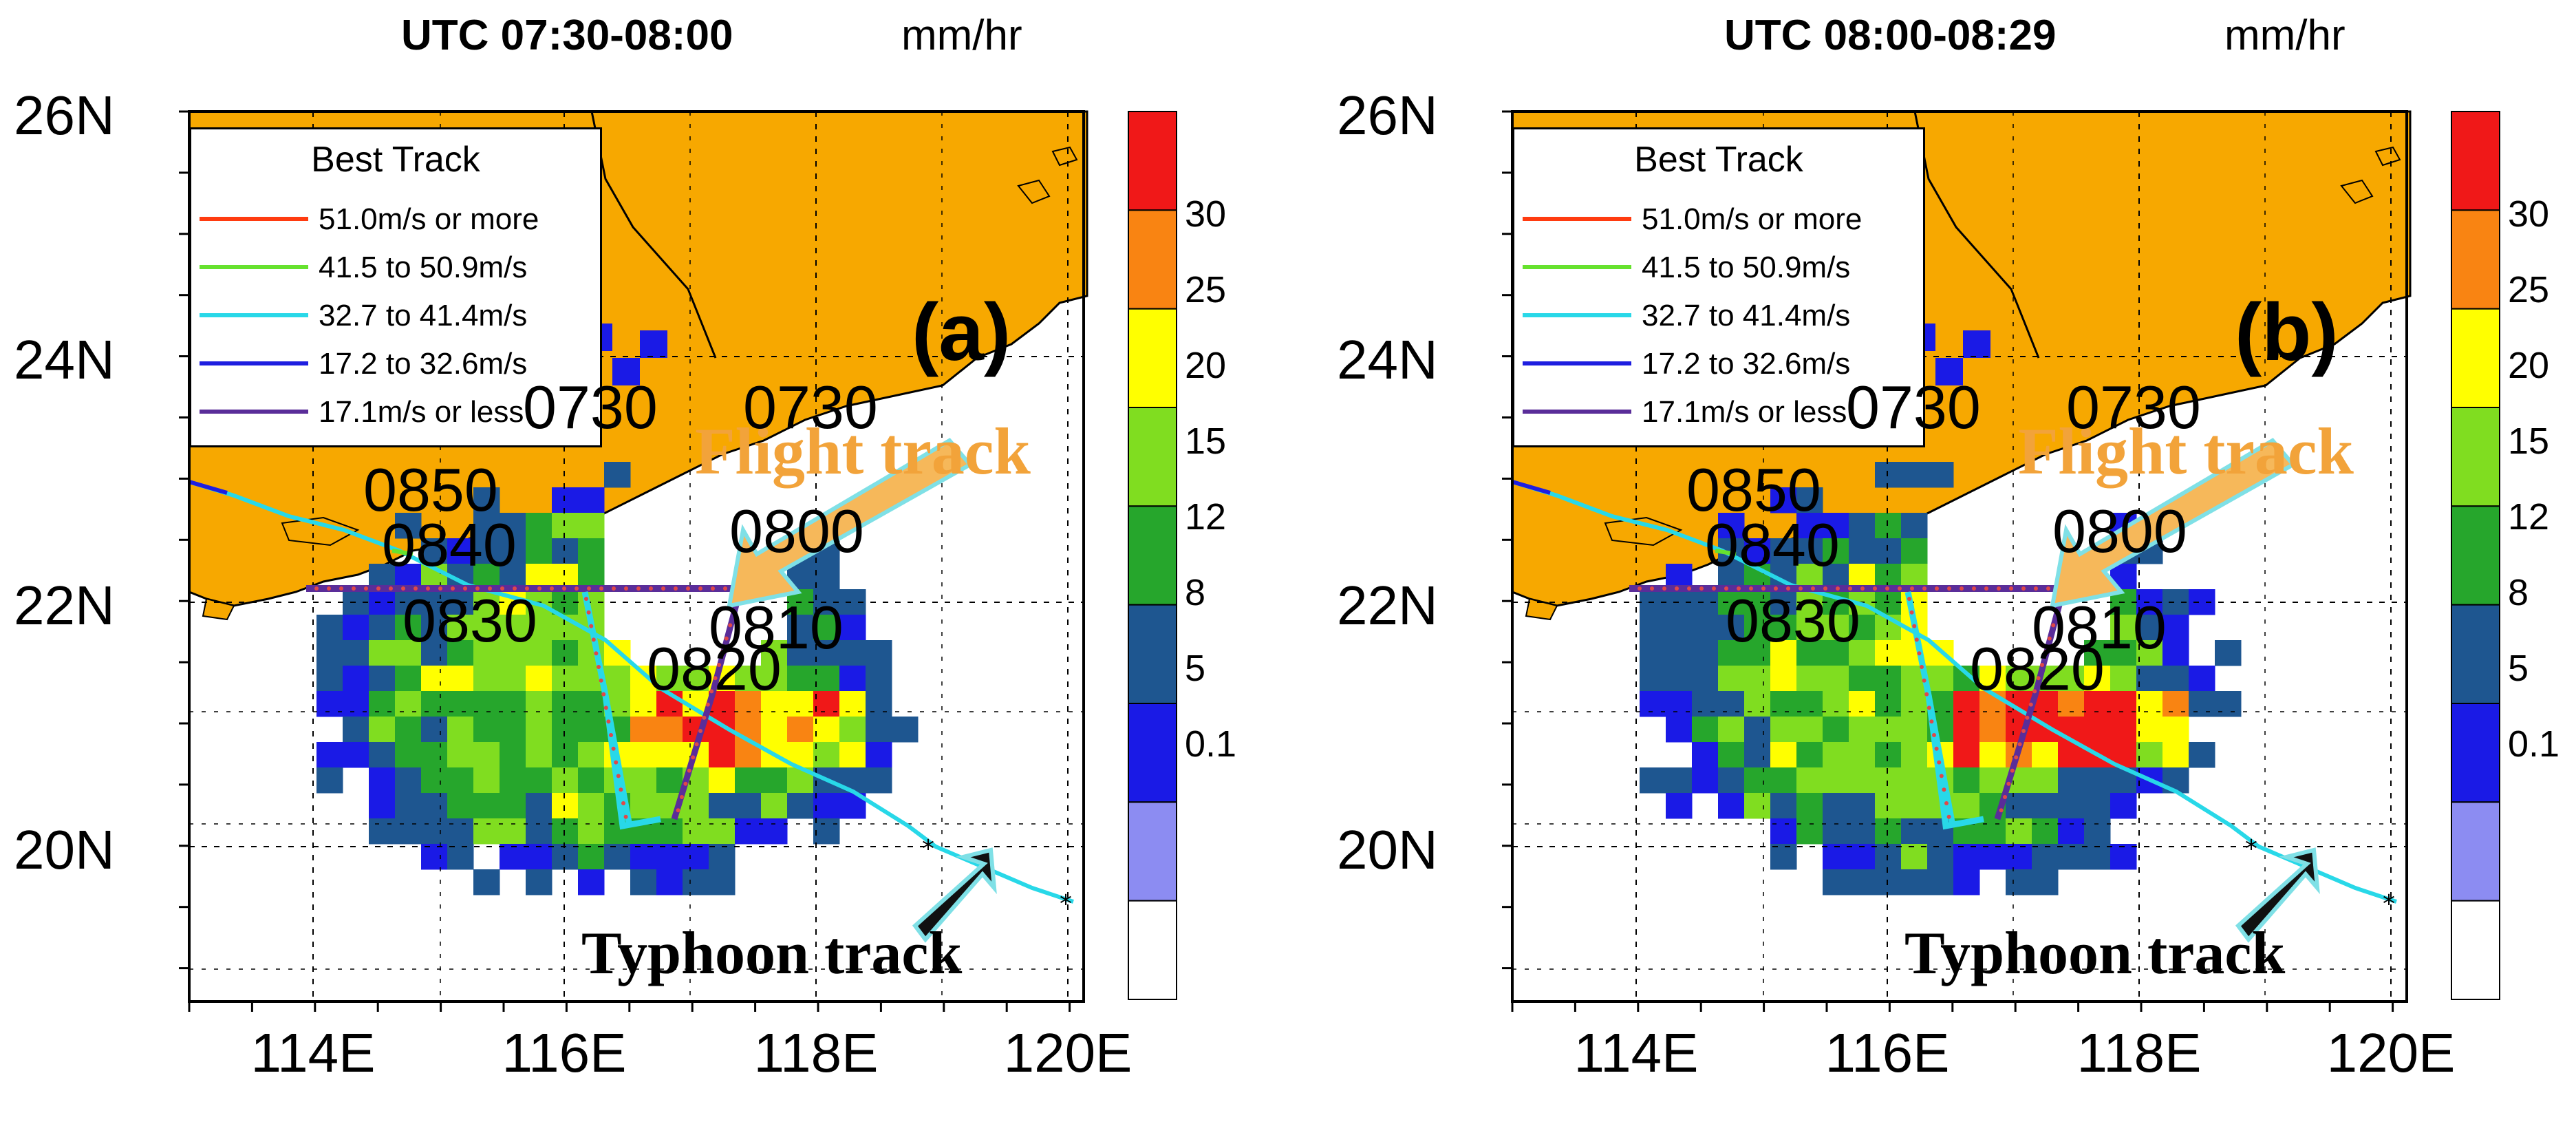 This screenshot has width=2576, height=1124. I want to click on lat-label-24n: 24N, so click(1387, 359).